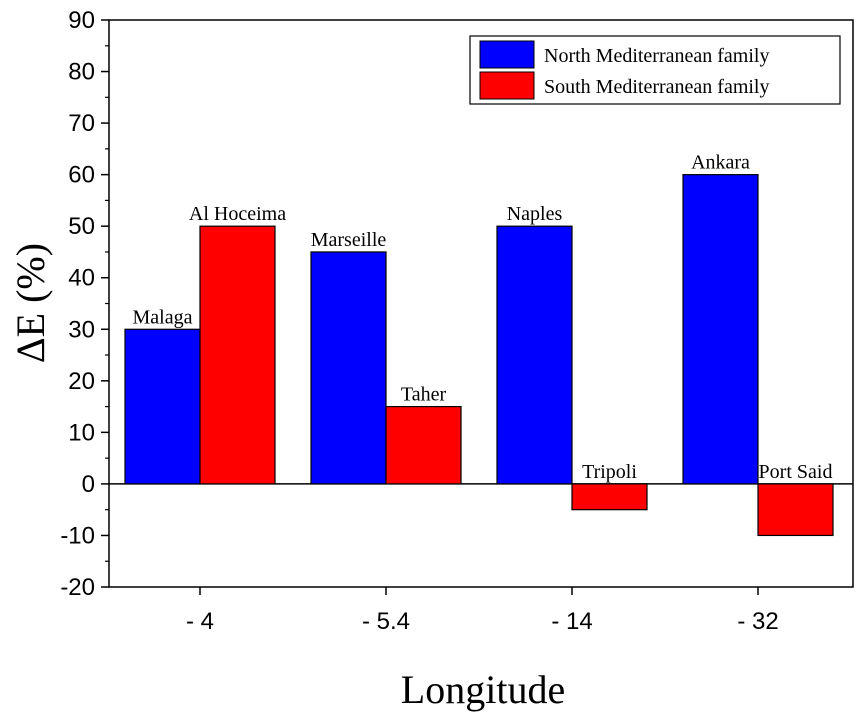 This screenshot has width=858, height=715. I want to click on y-tick-label-11: 90, so click(81, 20).